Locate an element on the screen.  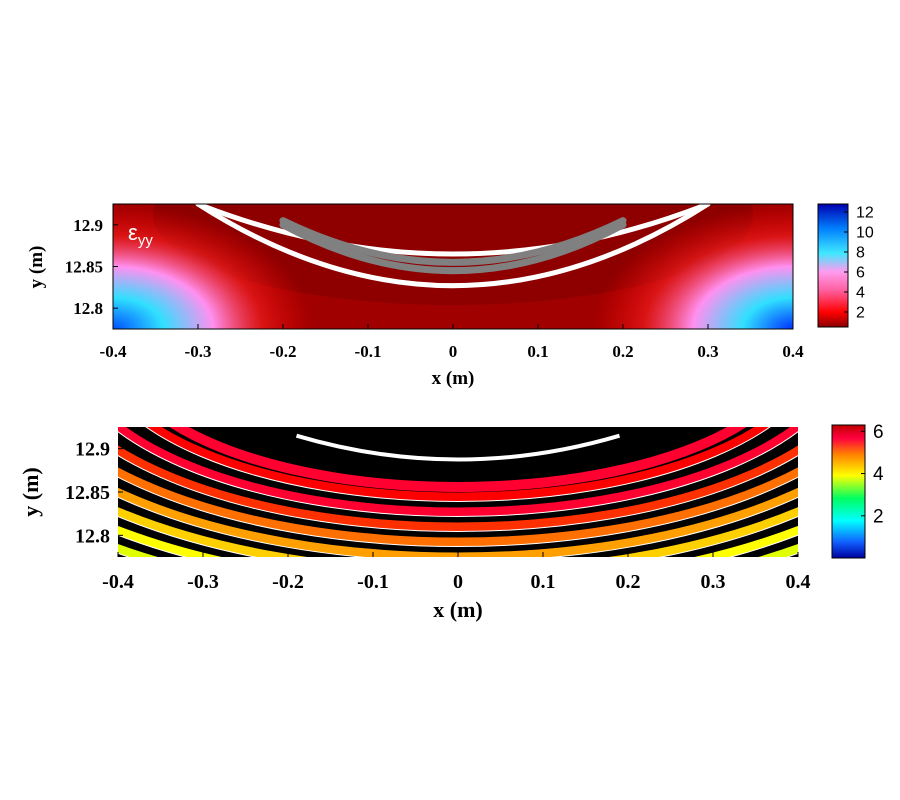
bottom-x-axis-label: x (m) is located at coordinates (457, 609).